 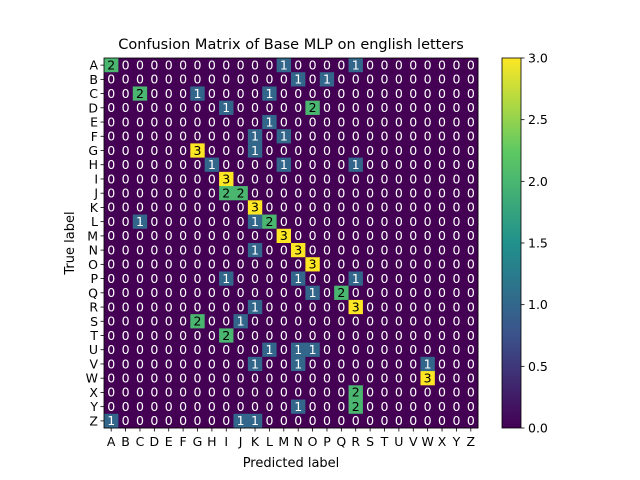 What do you see at coordinates (240, 441) in the screenshot?
I see `x-tick-label: J` at bounding box center [240, 441].